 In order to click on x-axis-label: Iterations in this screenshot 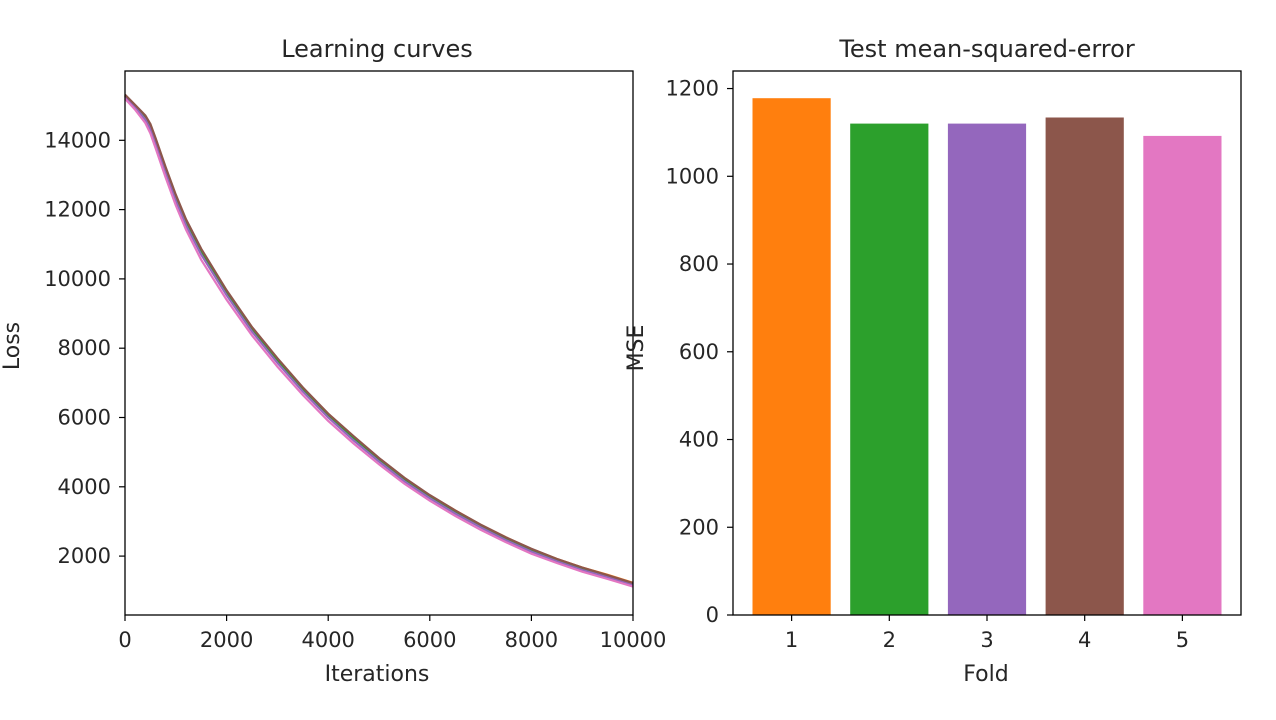, I will do `click(377, 674)`.